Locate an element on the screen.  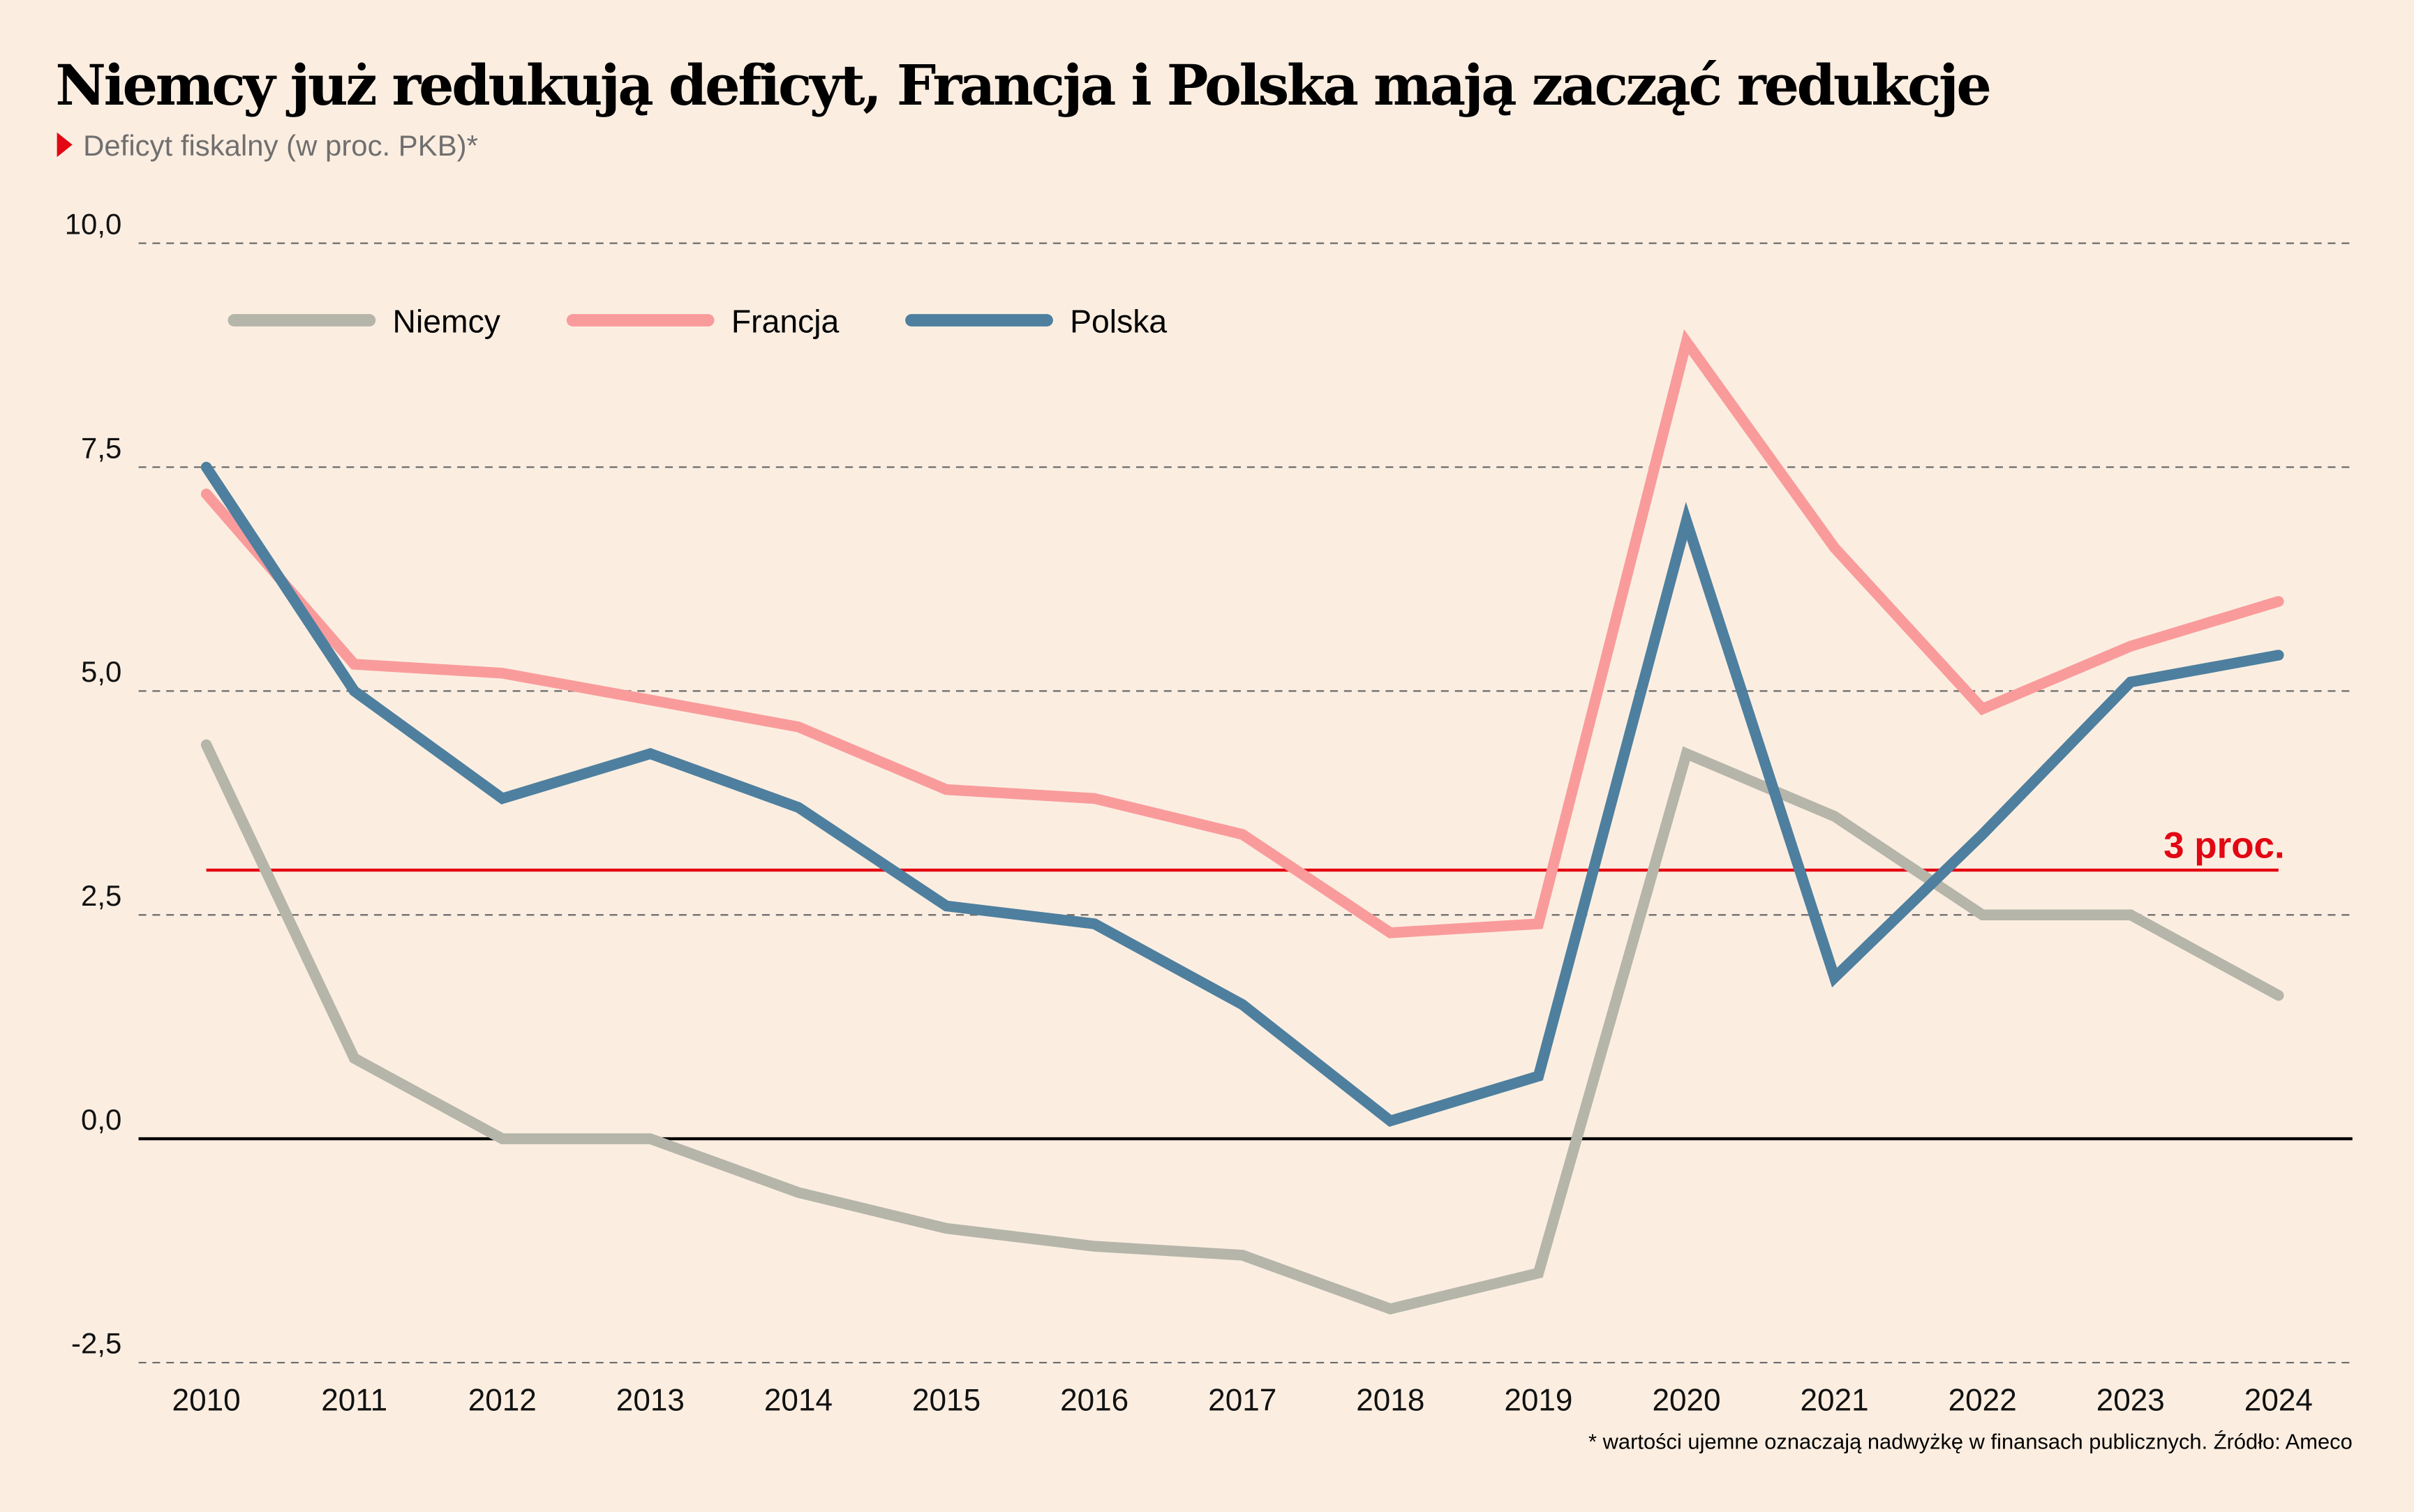
legend: Niemcy Francja Polska is located at coordinates (697, 322).